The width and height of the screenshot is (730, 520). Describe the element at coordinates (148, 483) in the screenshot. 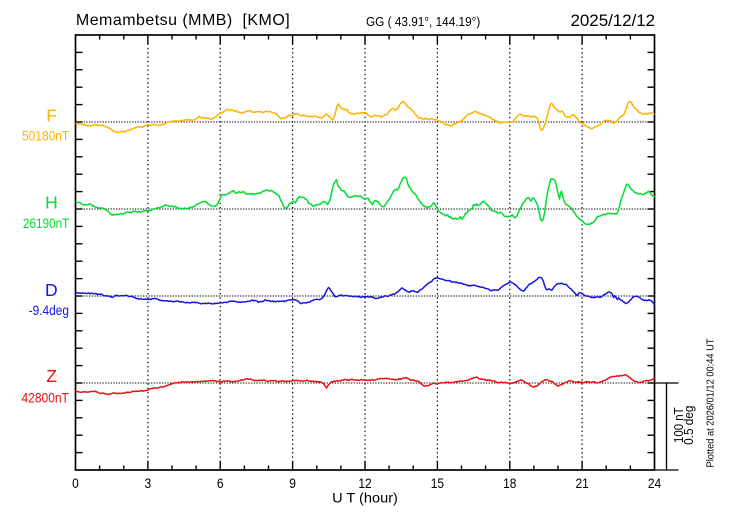

I see `svg-text: 3` at that location.